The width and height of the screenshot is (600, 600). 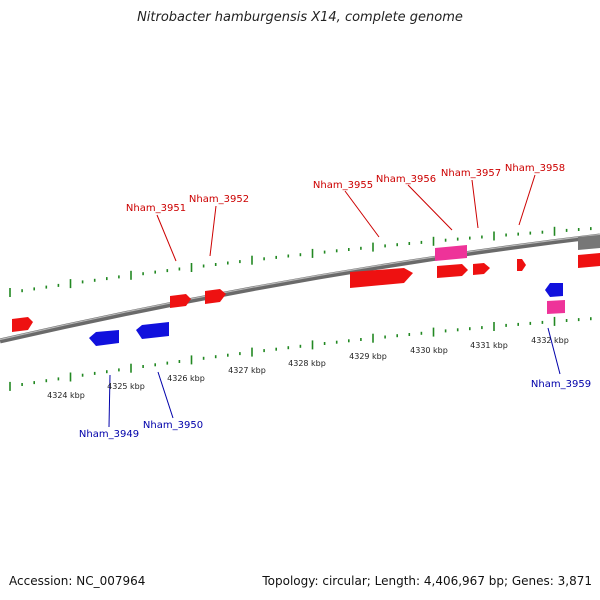 I want to click on gene-label-nham-3950: Nham_3950, so click(x=173, y=425).